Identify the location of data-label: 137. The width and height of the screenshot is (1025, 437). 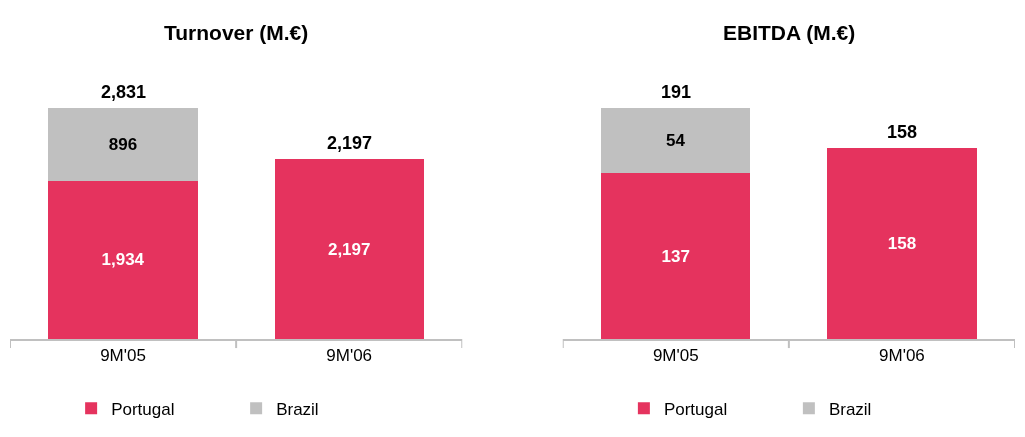
(675, 256).